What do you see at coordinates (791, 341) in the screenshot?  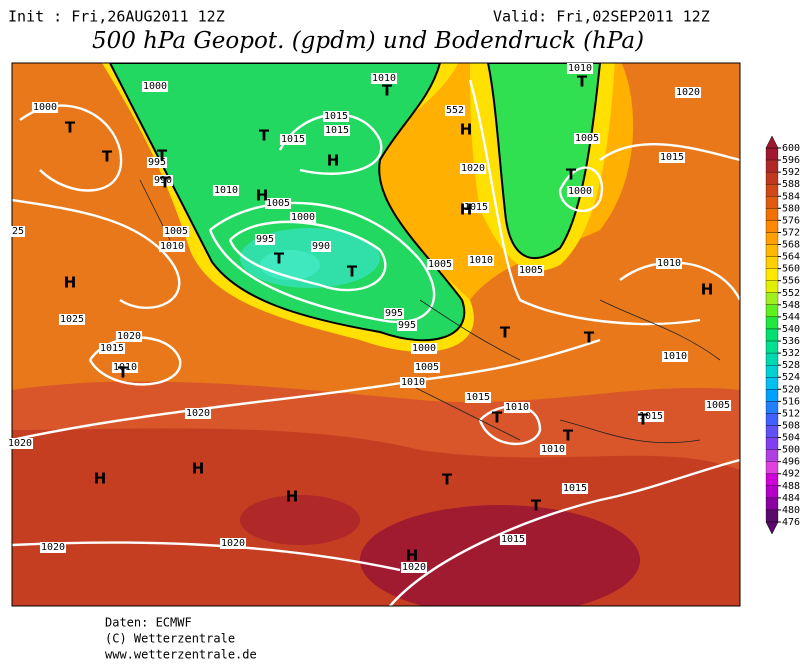 I see `colorbar-tick-label: 536` at bounding box center [791, 341].